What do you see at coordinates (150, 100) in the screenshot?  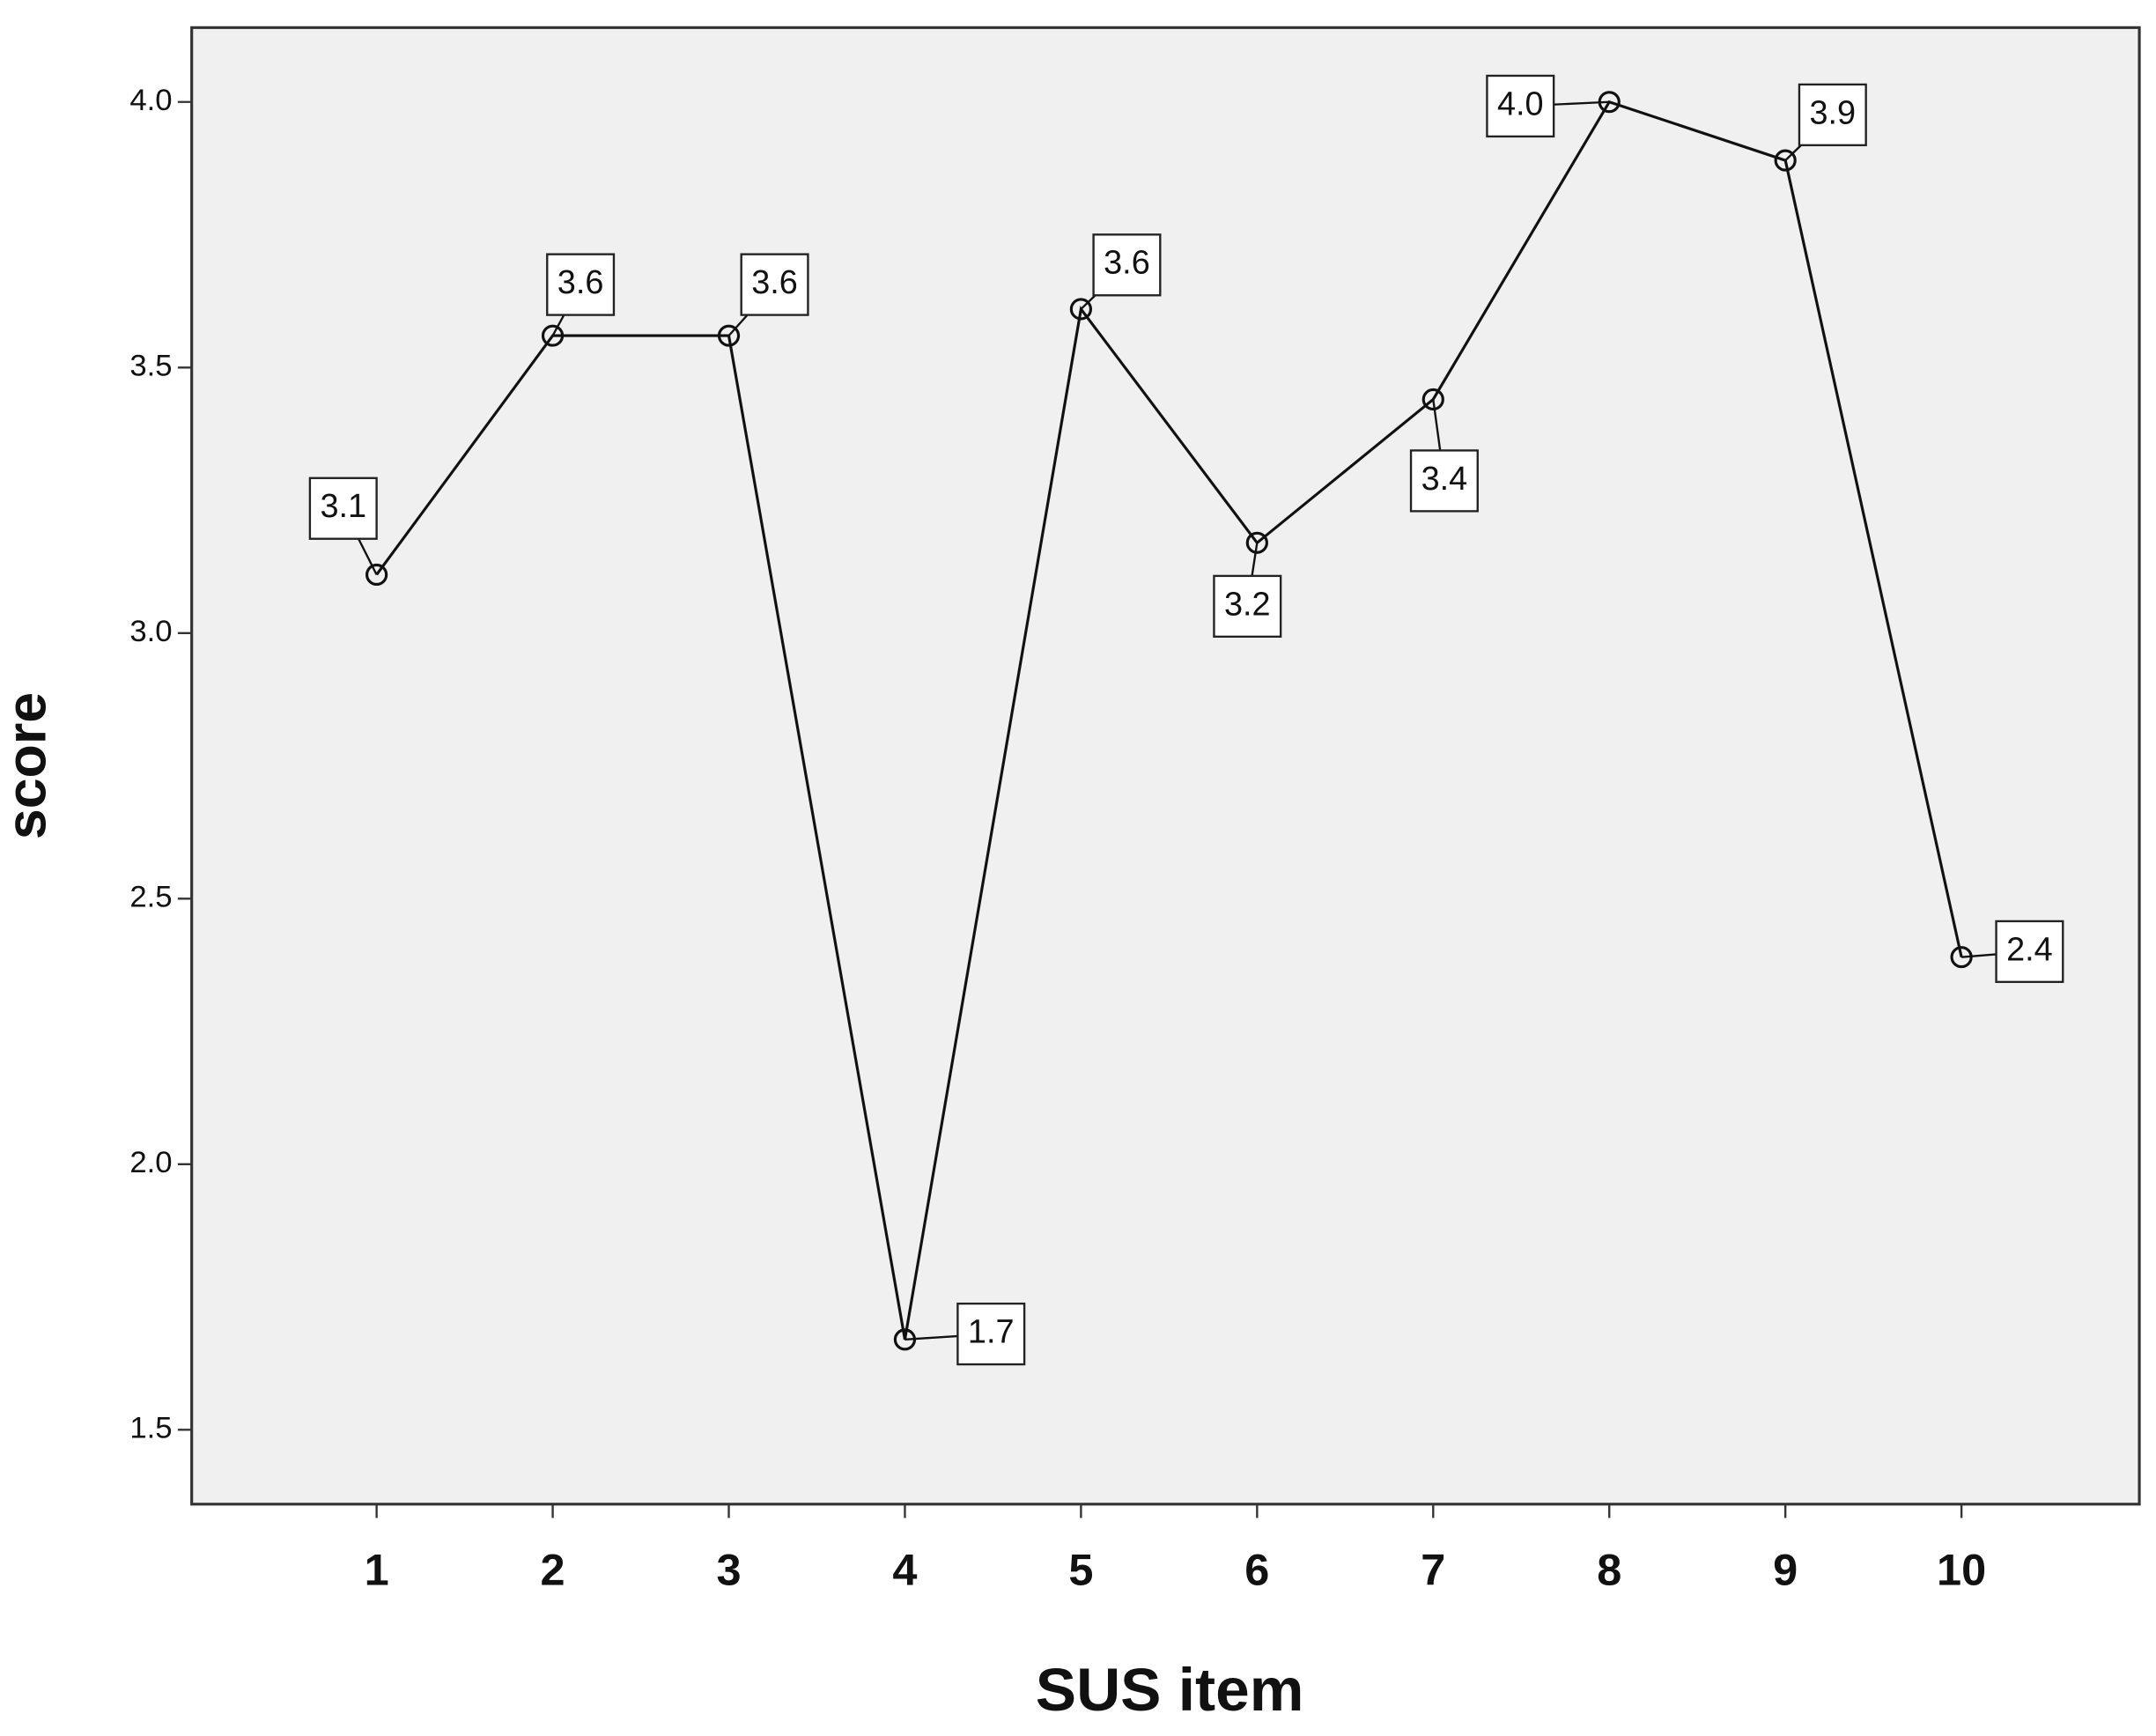 I see `y-tick-label: 4.0` at bounding box center [150, 100].